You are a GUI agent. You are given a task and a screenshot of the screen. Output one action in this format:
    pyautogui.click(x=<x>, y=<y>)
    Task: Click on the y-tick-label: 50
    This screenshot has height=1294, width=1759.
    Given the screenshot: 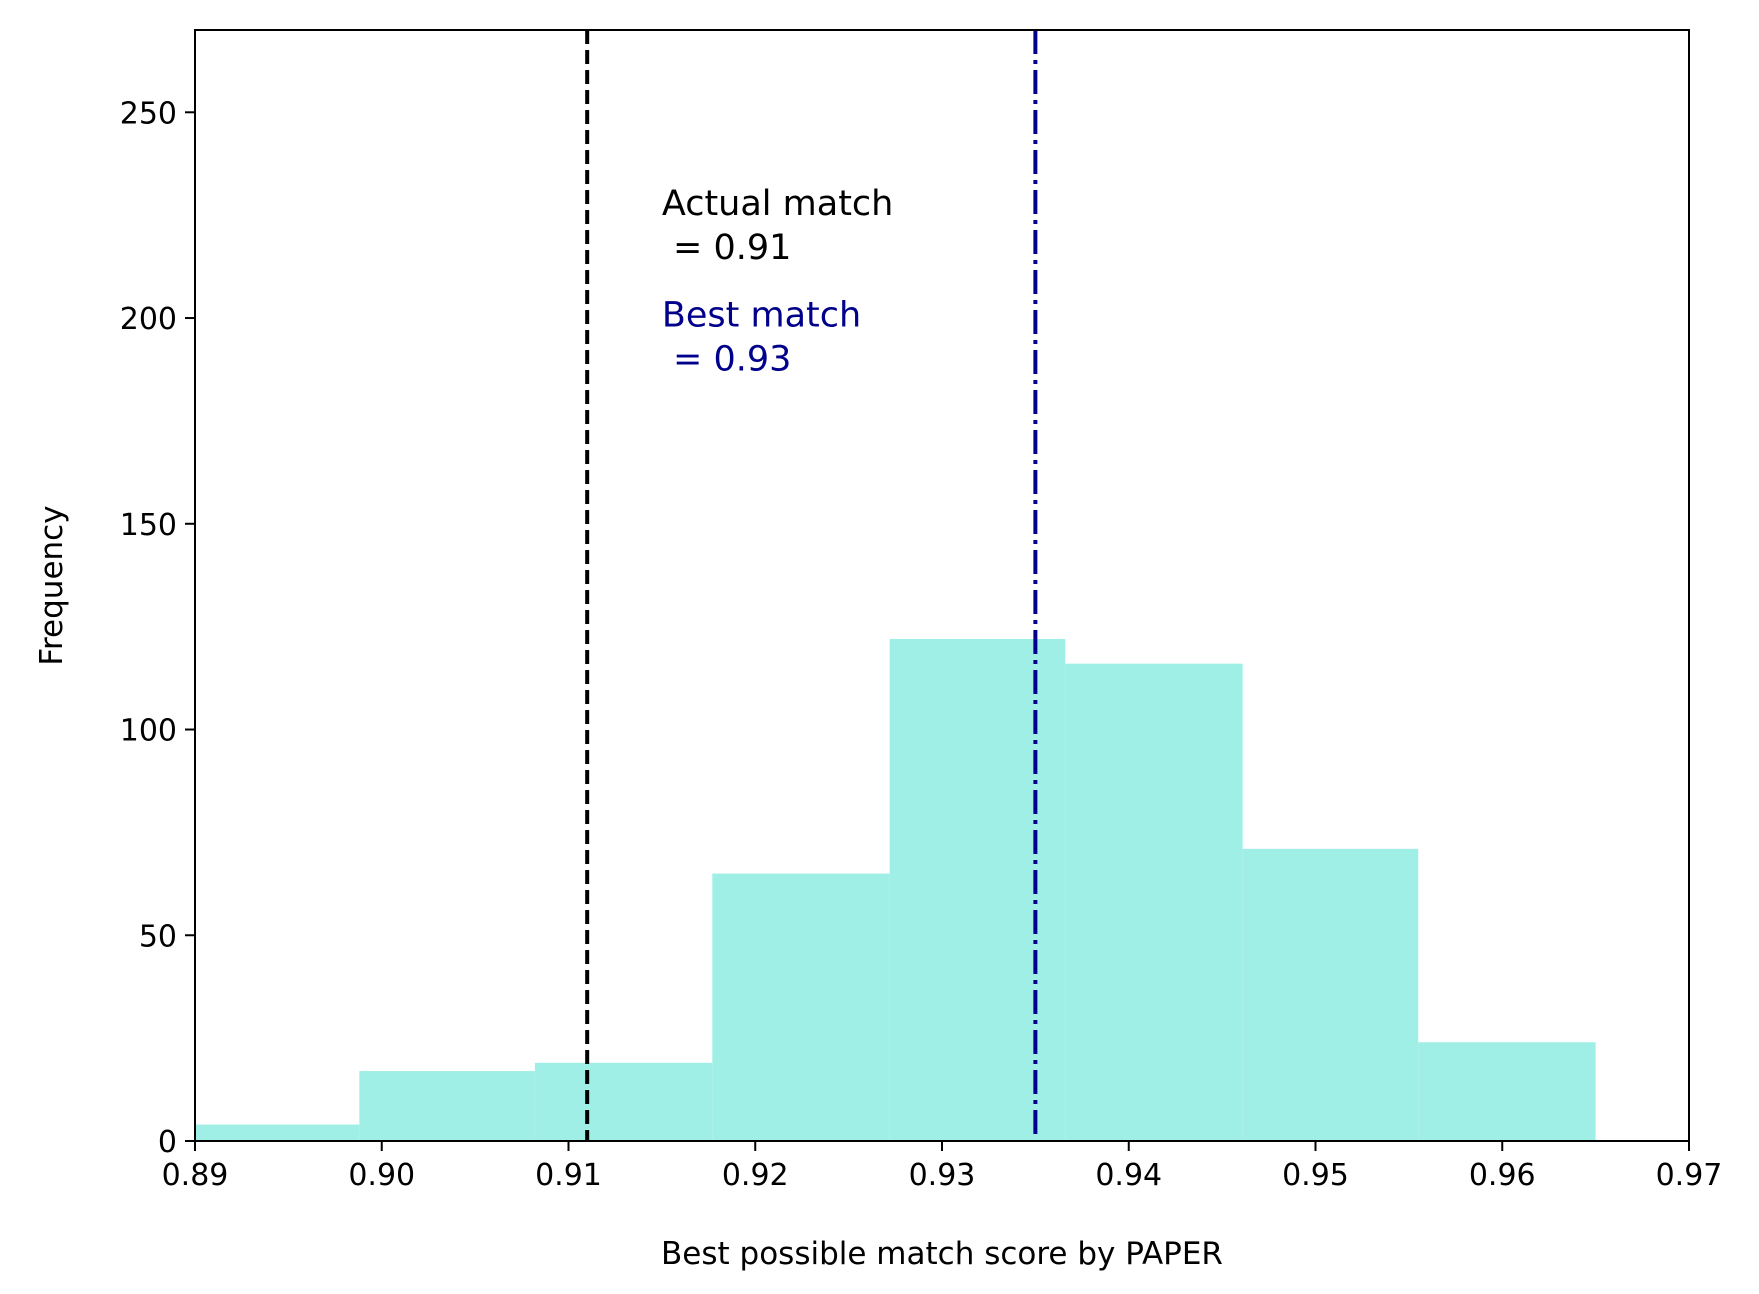 What is the action you would take?
    pyautogui.click(x=158, y=936)
    